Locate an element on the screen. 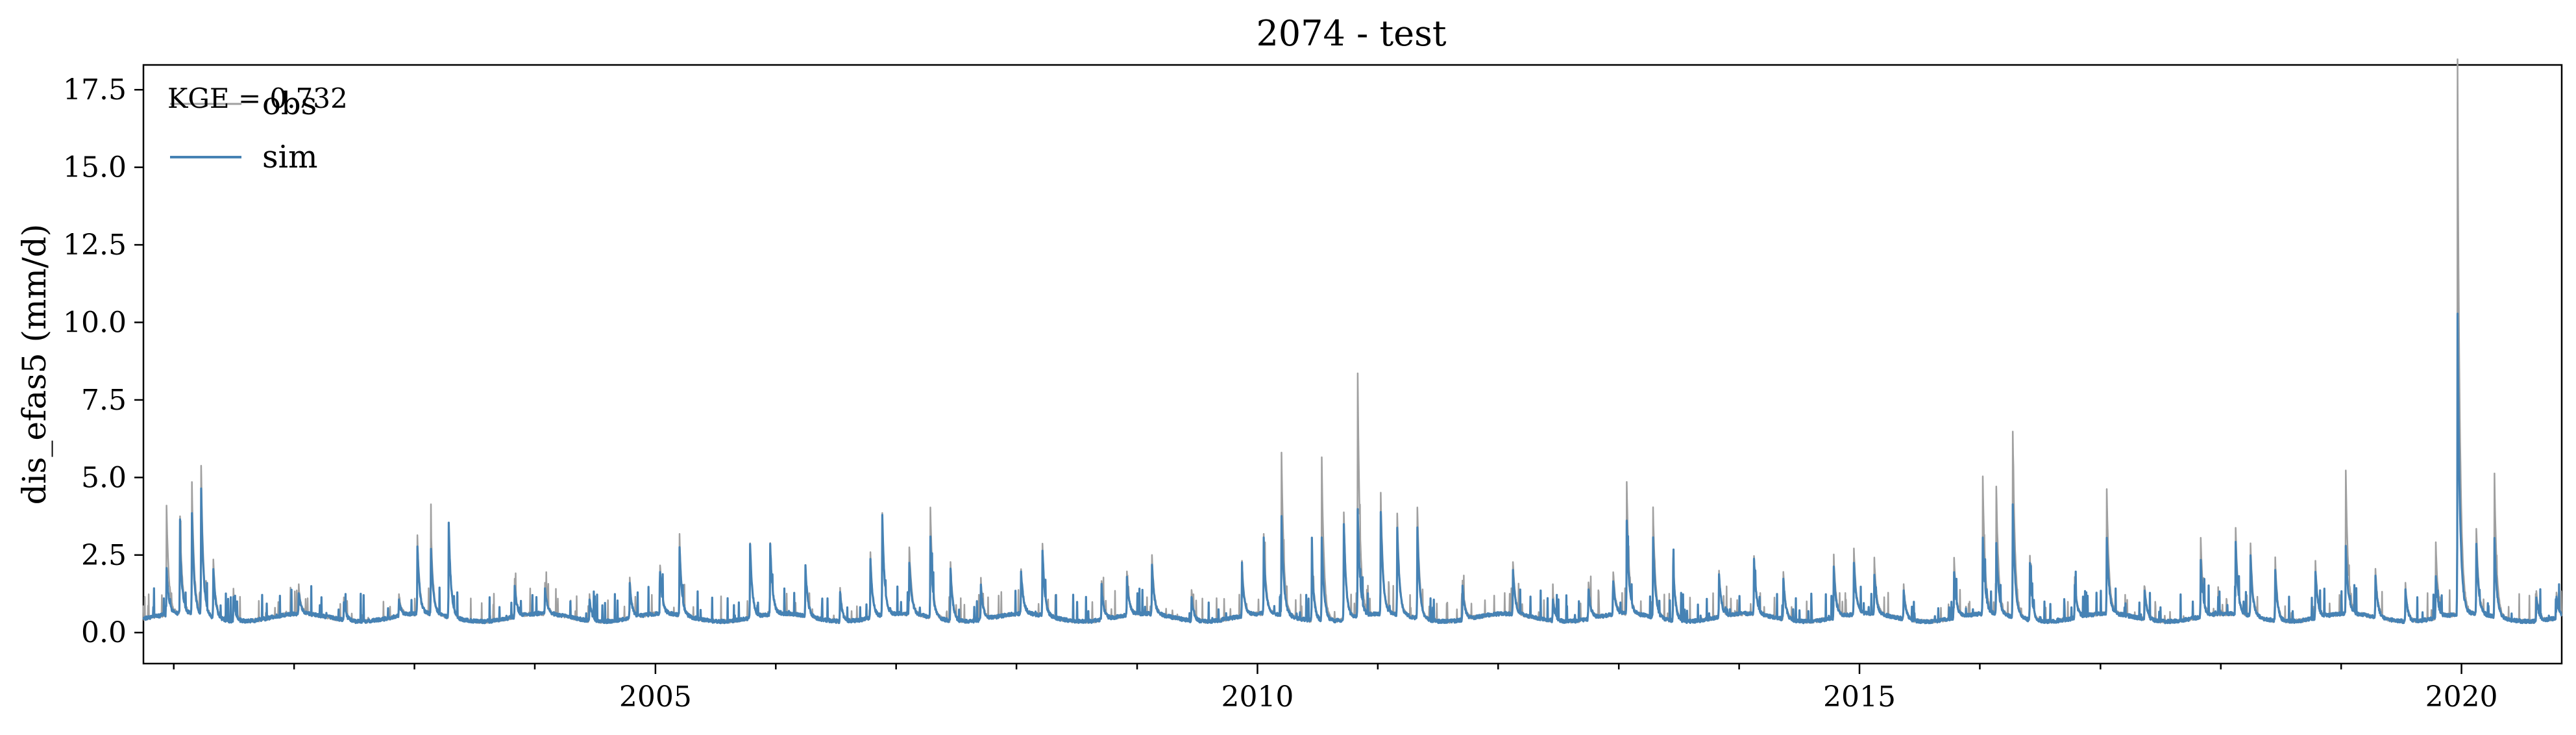  y-tick-label: 17.5 is located at coordinates (95, 89).